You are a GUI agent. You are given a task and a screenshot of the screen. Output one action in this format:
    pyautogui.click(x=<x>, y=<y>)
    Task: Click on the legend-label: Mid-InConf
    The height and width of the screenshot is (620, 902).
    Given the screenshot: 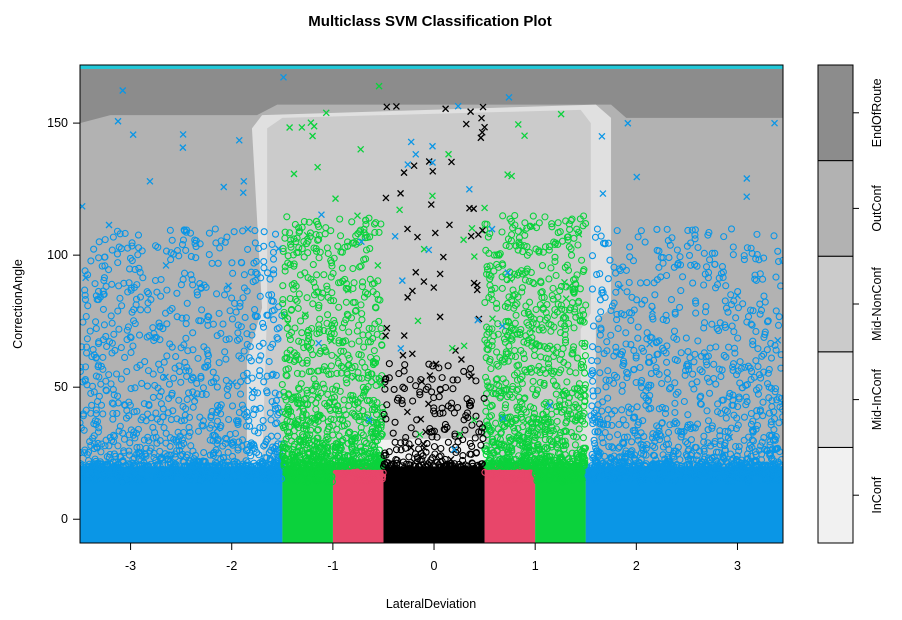 What is the action you would take?
    pyautogui.click(x=877, y=400)
    